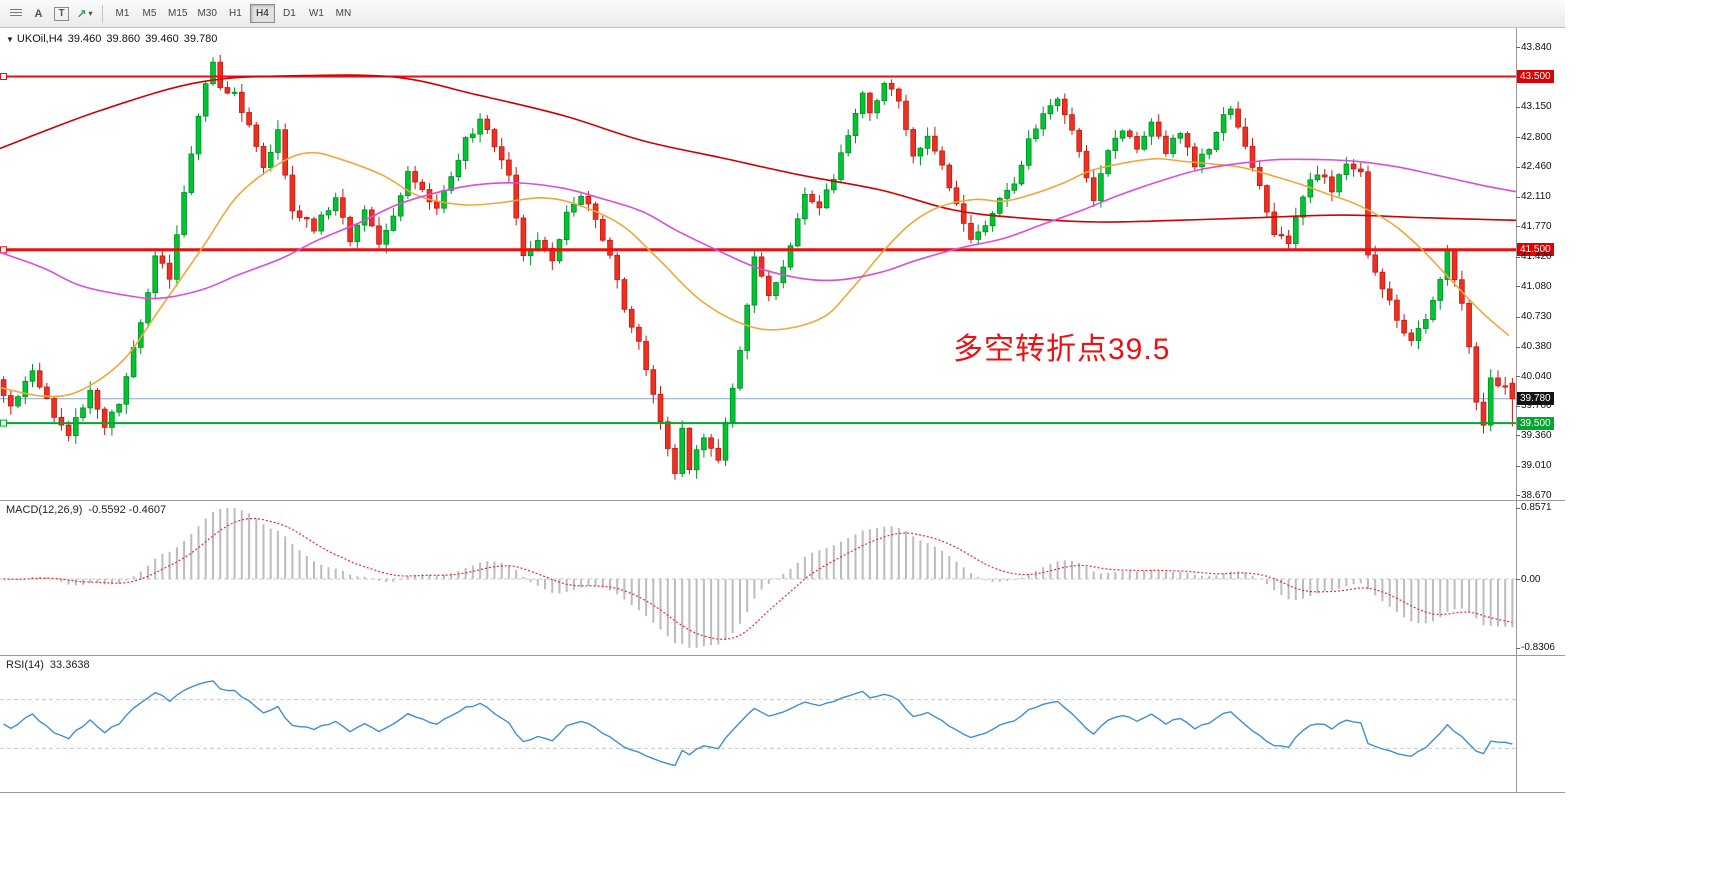 This screenshot has width=1729, height=896. I want to click on price-line-label: 39.780, so click(1535, 399).